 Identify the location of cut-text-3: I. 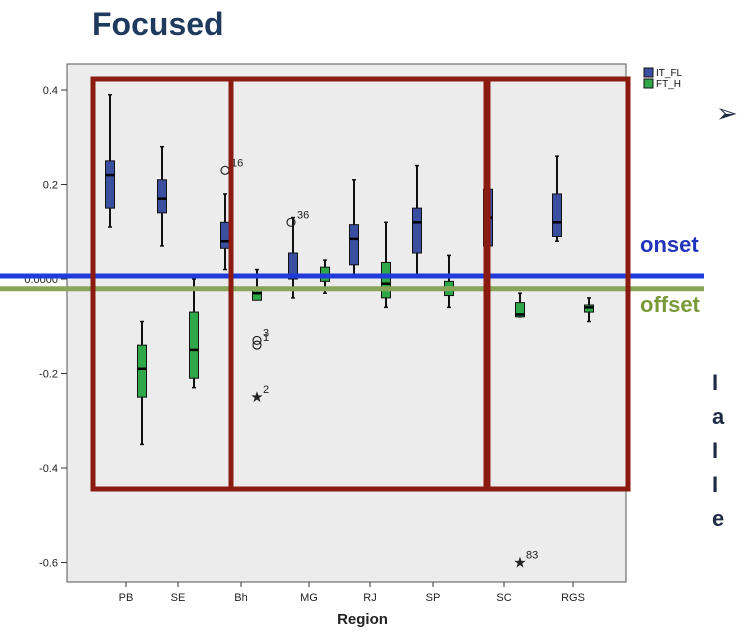
(715, 450).